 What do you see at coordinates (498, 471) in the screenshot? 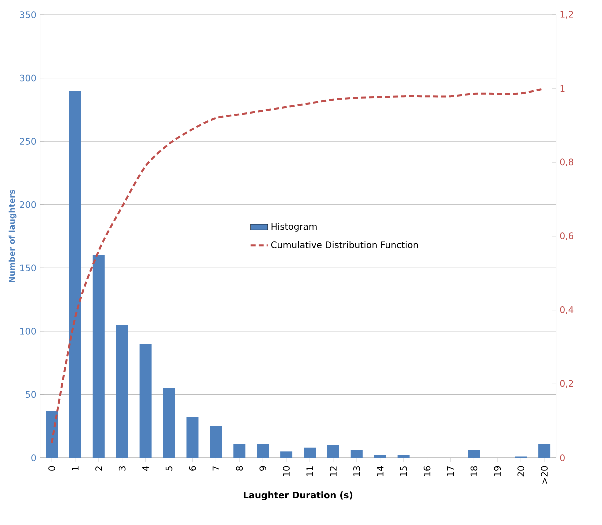
I see `x-tick-label: 19` at bounding box center [498, 471].